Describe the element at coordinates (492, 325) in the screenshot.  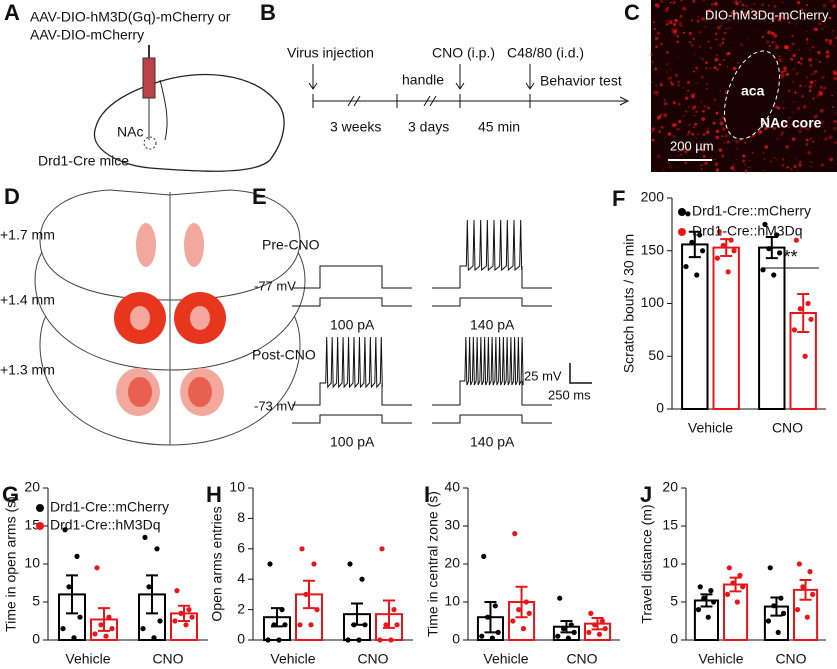
I see `current-label: 140 pA` at that location.